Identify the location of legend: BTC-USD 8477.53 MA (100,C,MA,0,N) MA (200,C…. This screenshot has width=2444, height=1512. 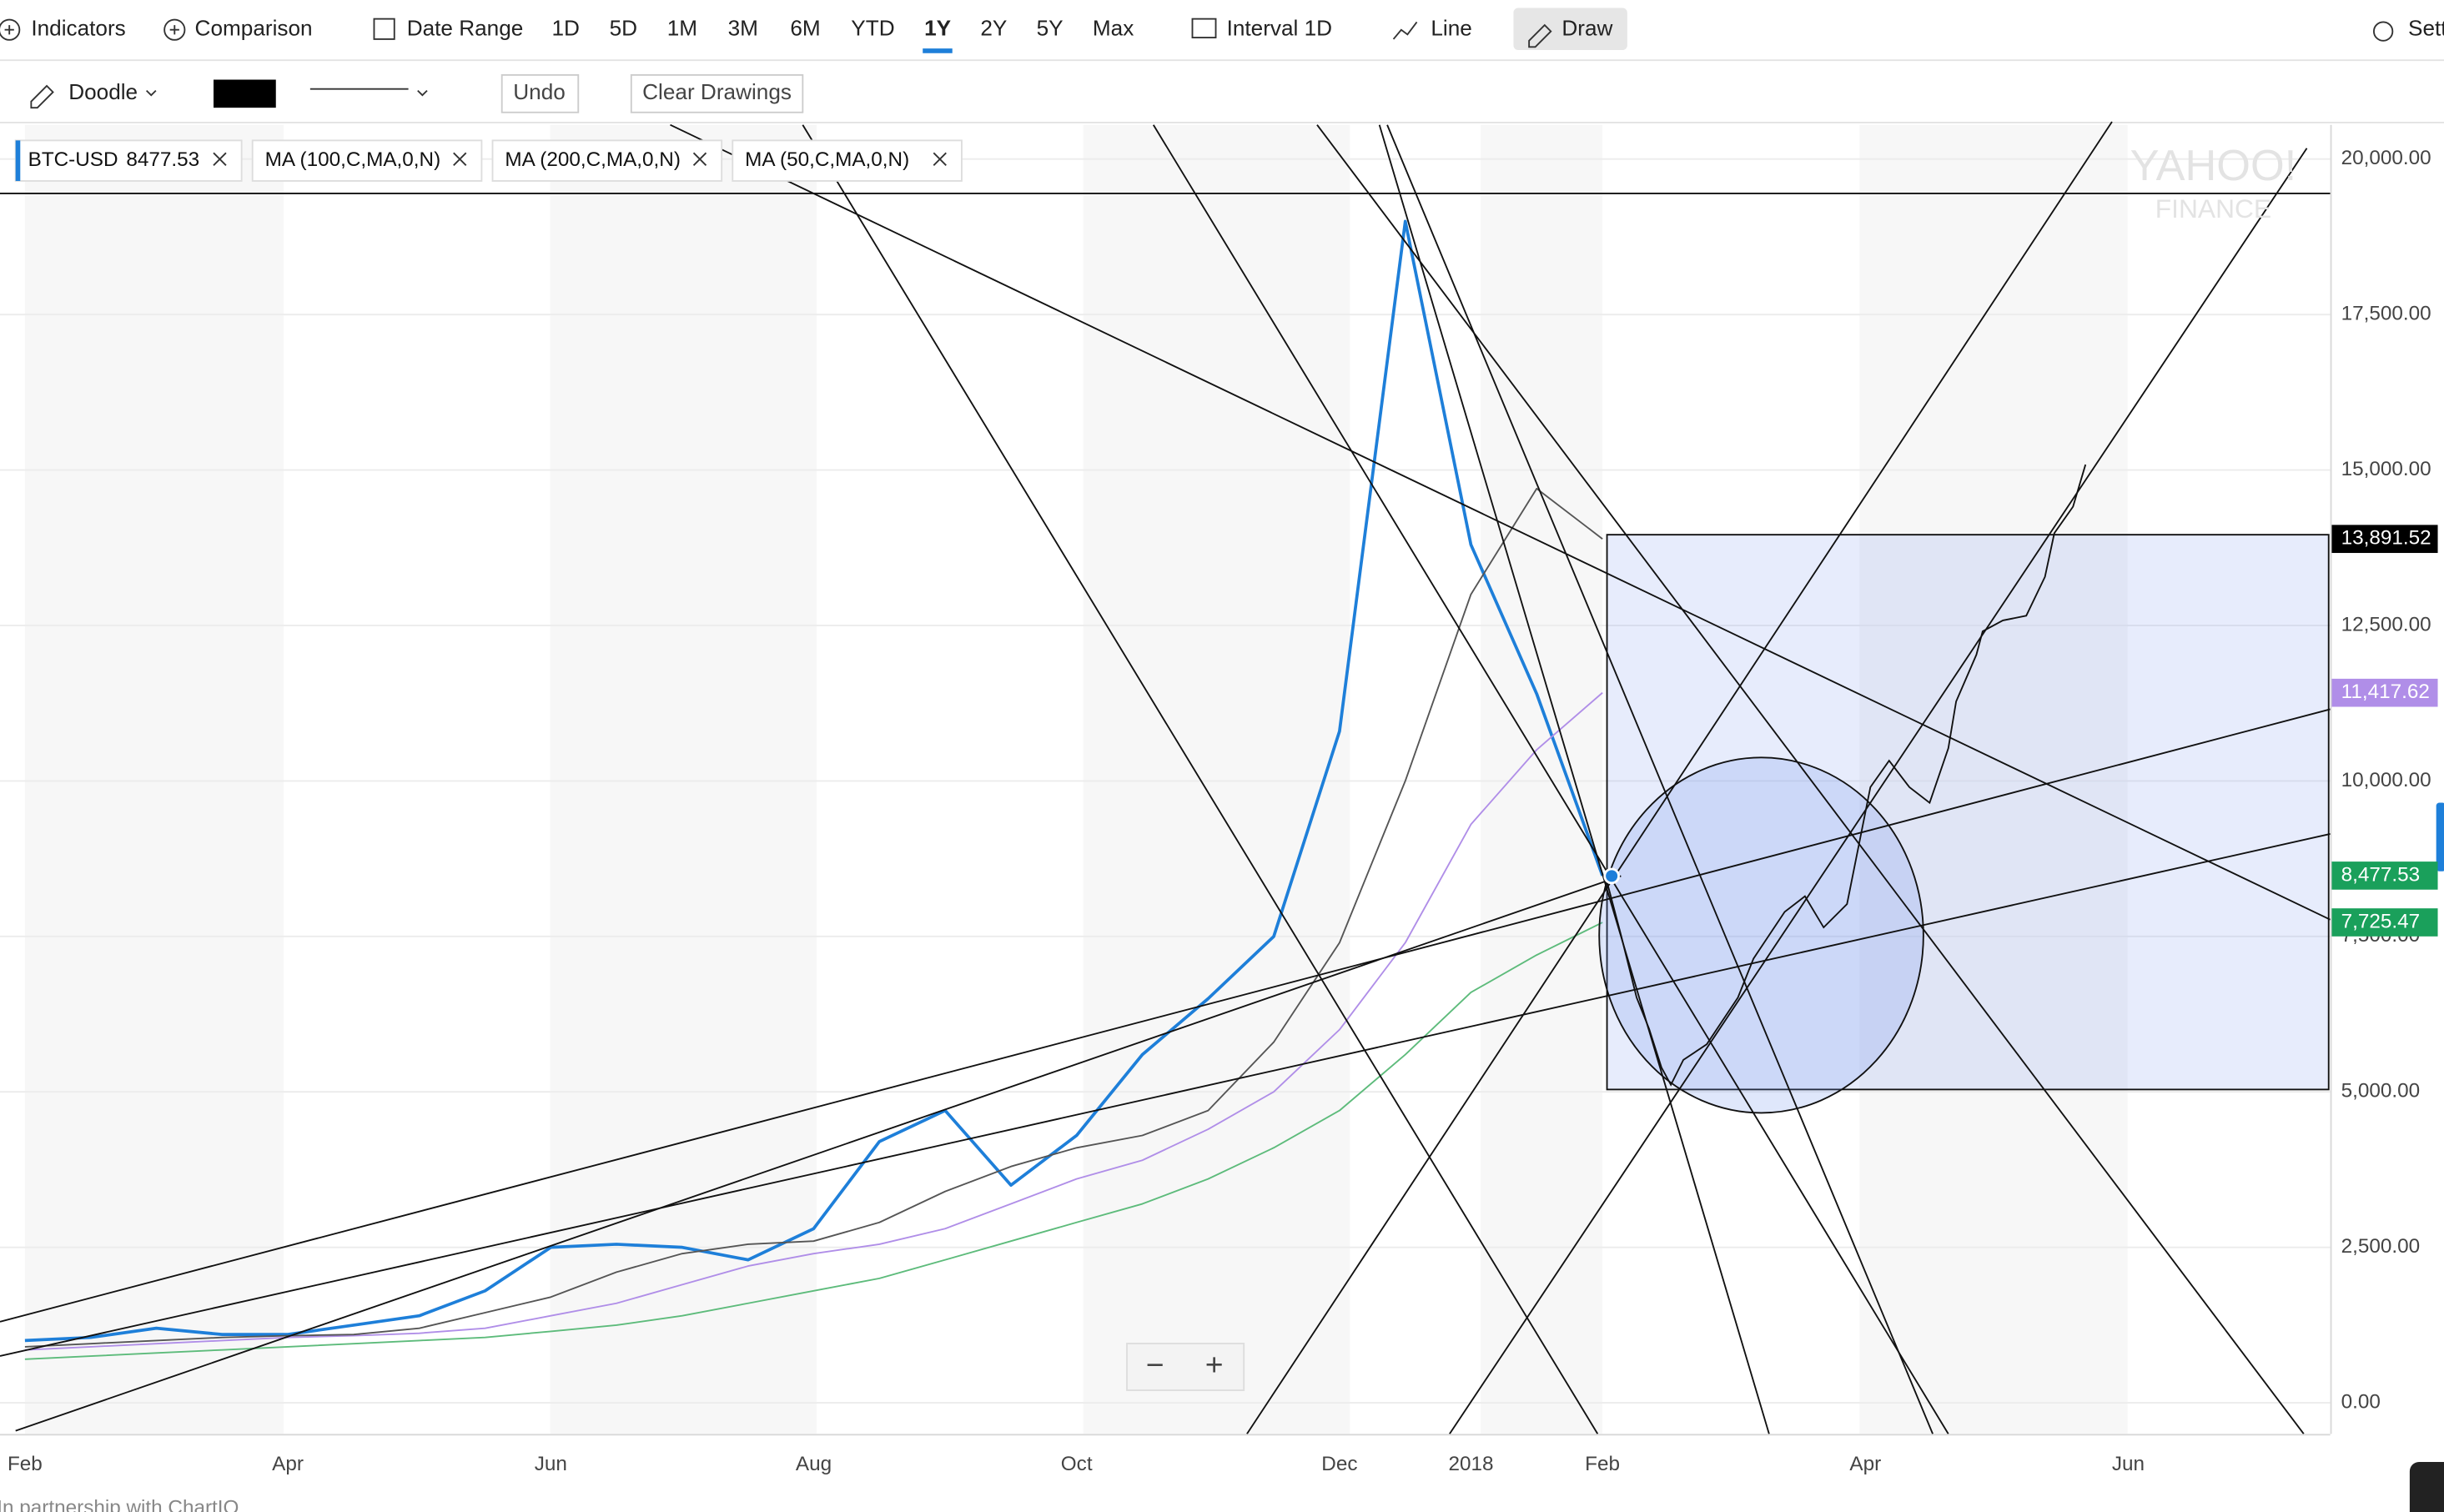
(489, 161).